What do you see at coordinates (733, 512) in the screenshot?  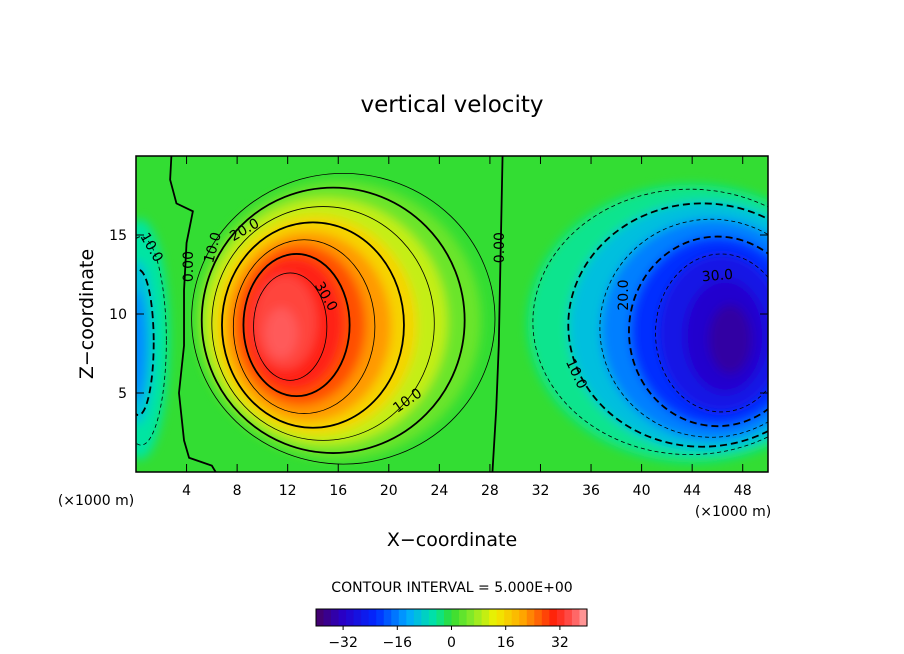 I see `x-unit-right: (×1000 m)` at bounding box center [733, 512].